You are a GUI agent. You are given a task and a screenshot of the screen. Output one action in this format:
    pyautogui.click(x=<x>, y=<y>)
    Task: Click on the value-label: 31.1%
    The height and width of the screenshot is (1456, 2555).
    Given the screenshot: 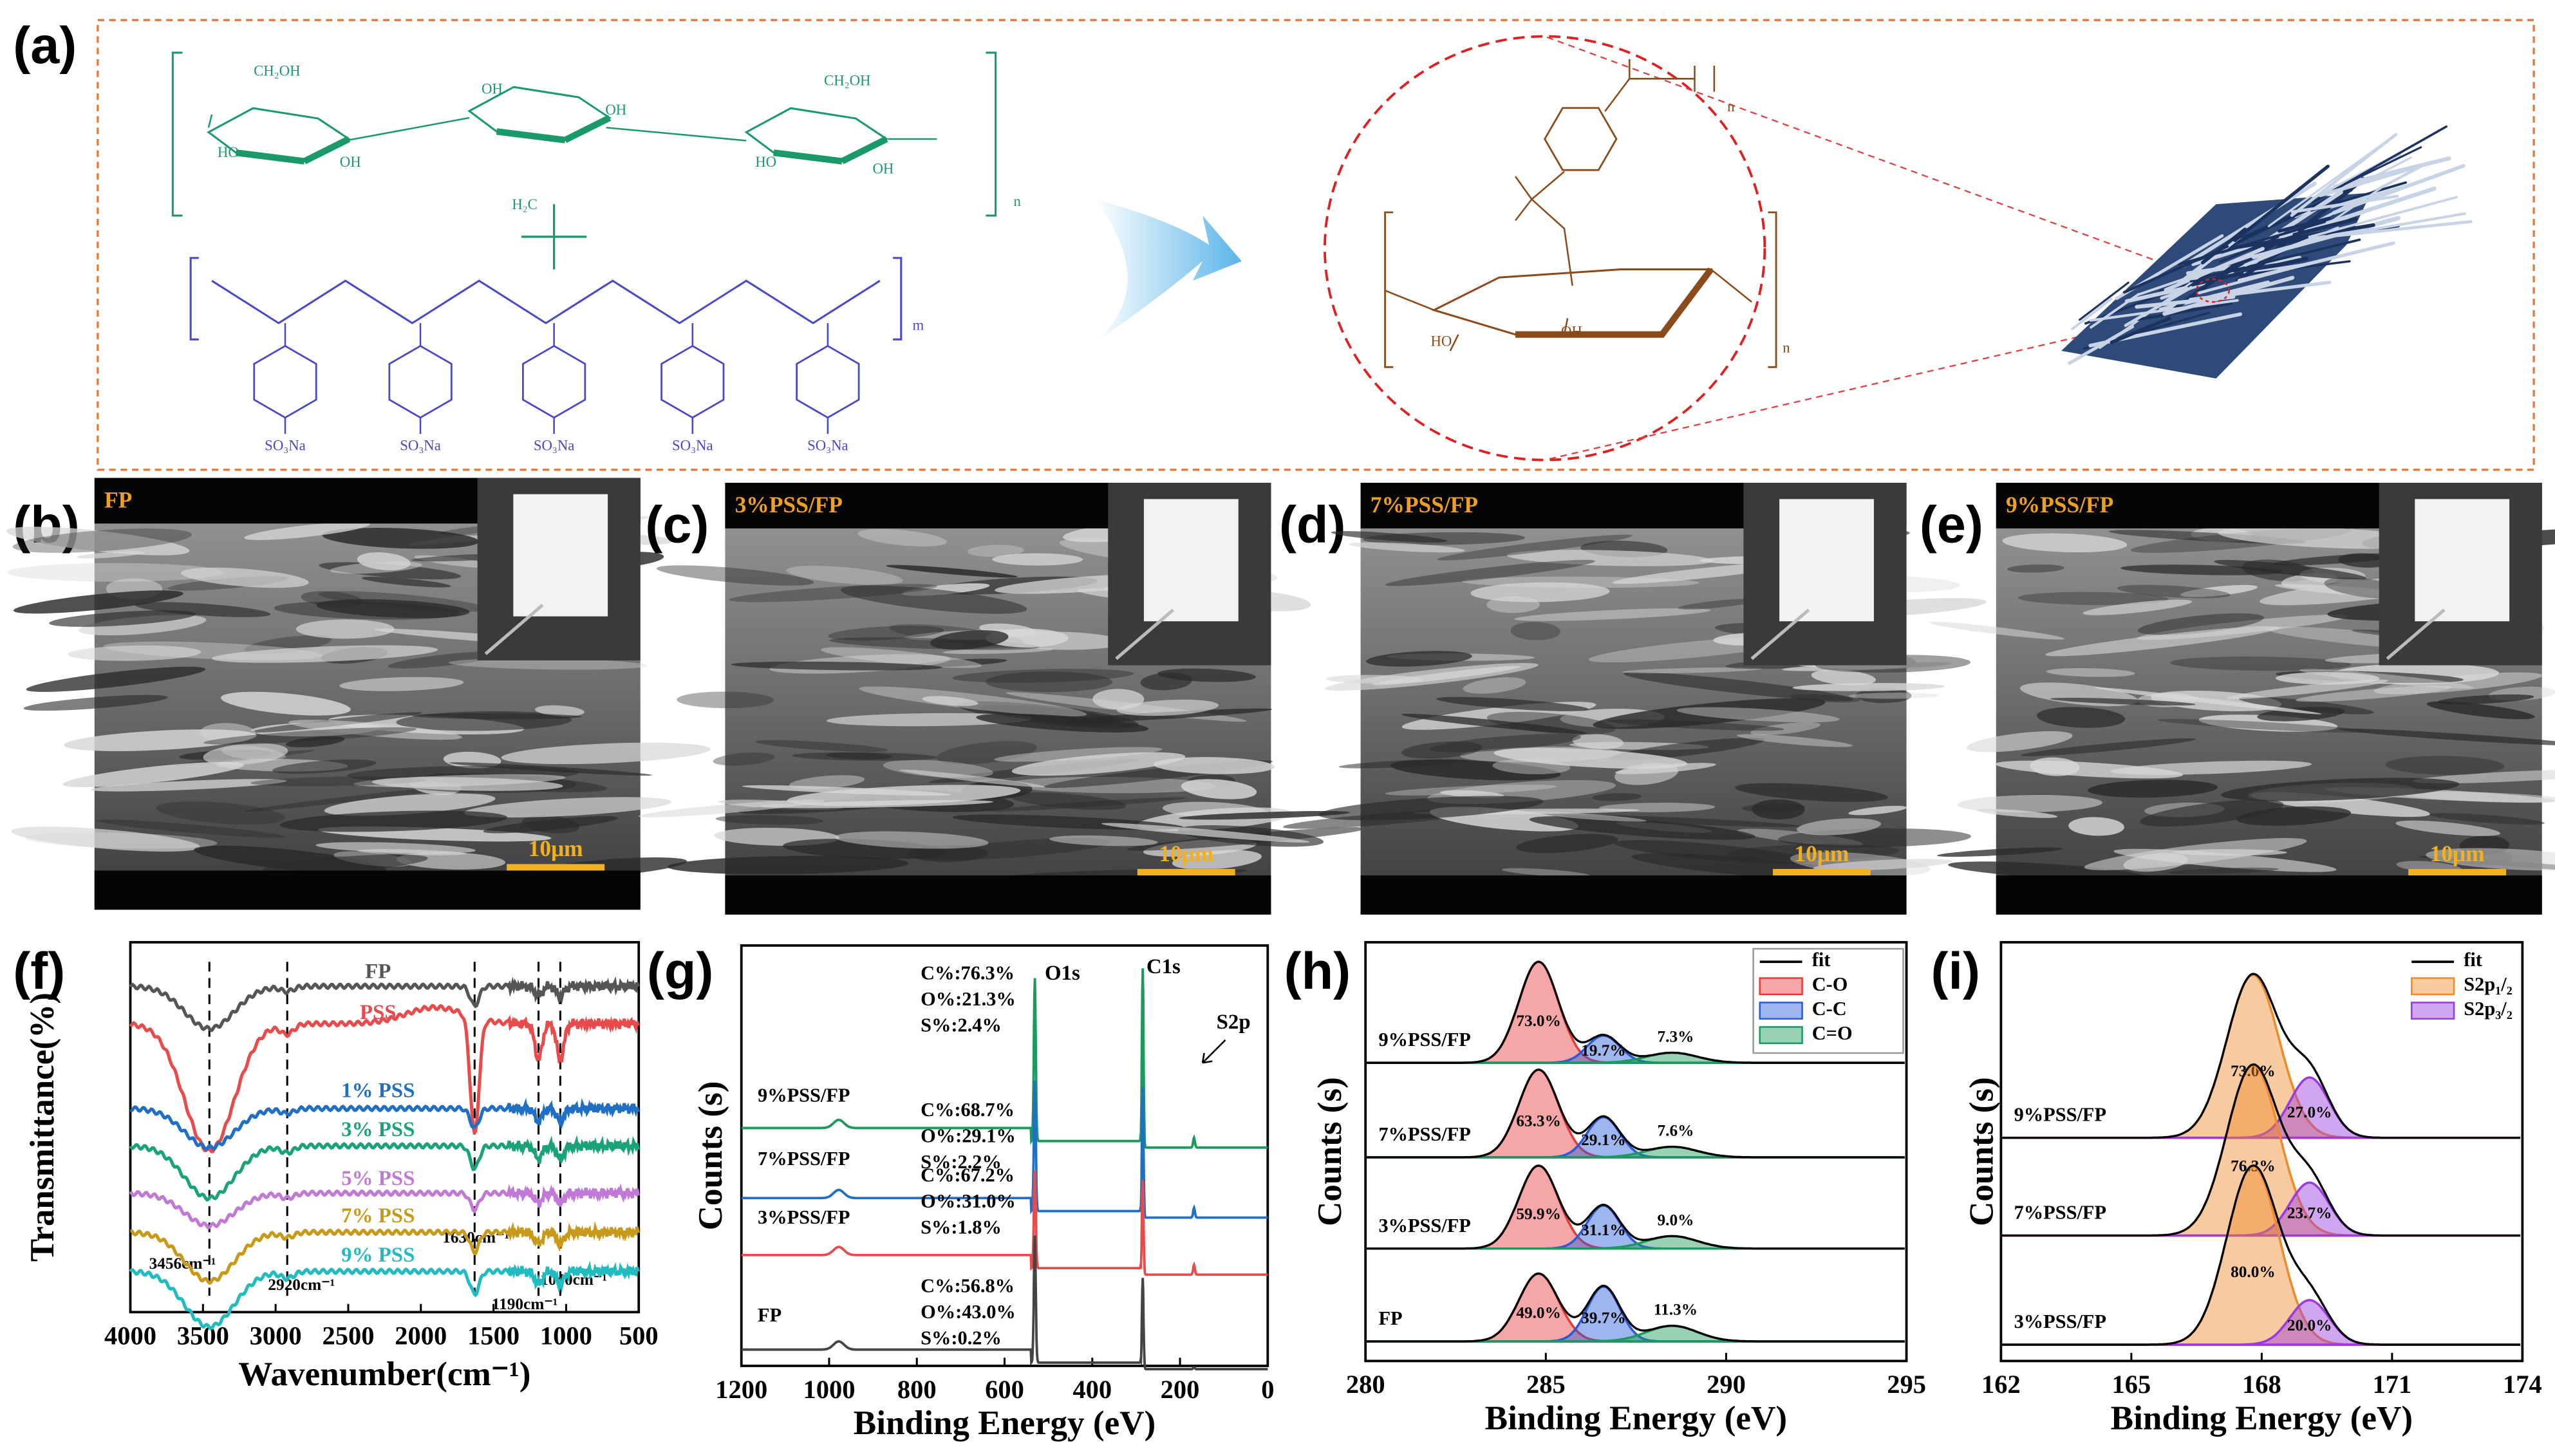 What is the action you would take?
    pyautogui.click(x=1603, y=1230)
    